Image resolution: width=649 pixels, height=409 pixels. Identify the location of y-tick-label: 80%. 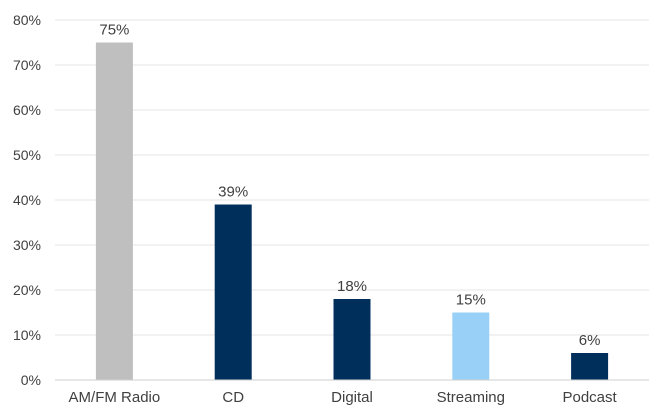
(27, 20).